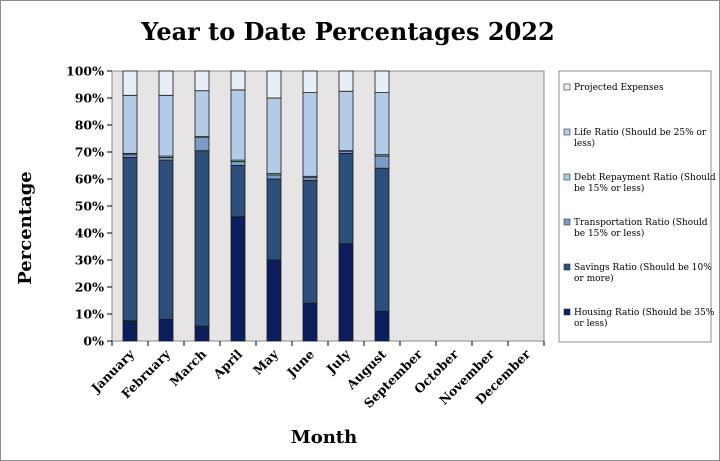 This screenshot has height=461, width=720. What do you see at coordinates (188, 368) in the screenshot?
I see `x-tick-label: March` at bounding box center [188, 368].